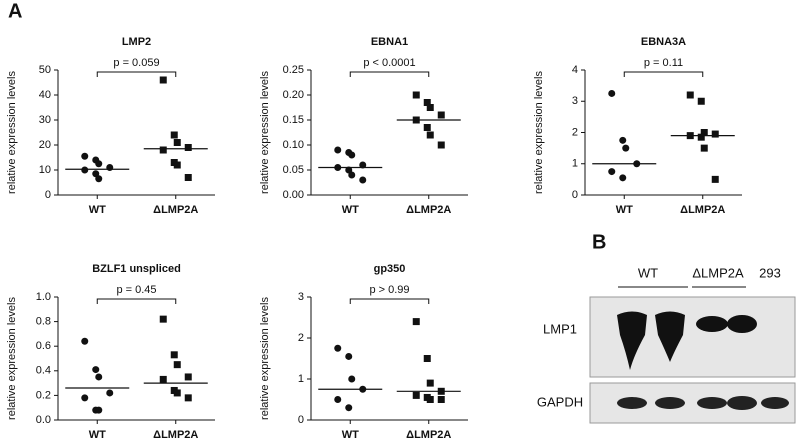 Image resolution: width=800 pixels, height=440 pixels. Describe the element at coordinates (293, 170) in the screenshot. I see `y-tick-label: 0.05` at that location.